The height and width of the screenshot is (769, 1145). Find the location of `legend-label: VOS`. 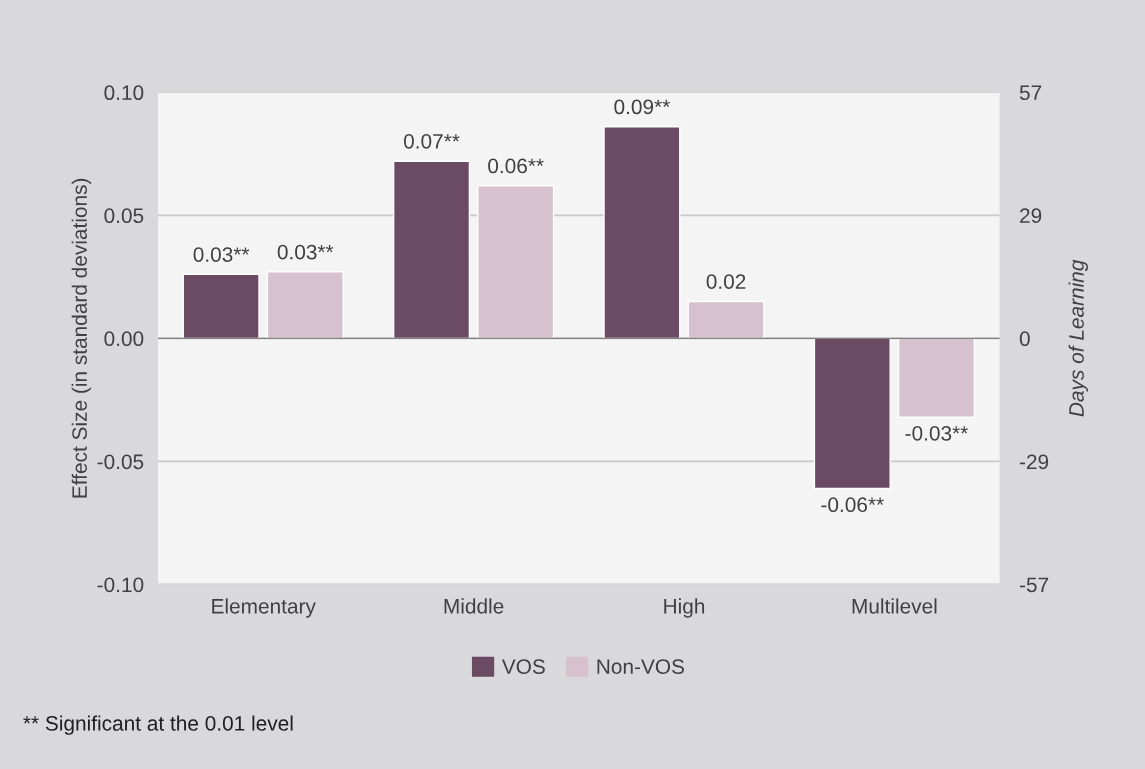

legend-label: VOS is located at coordinates (523, 666).